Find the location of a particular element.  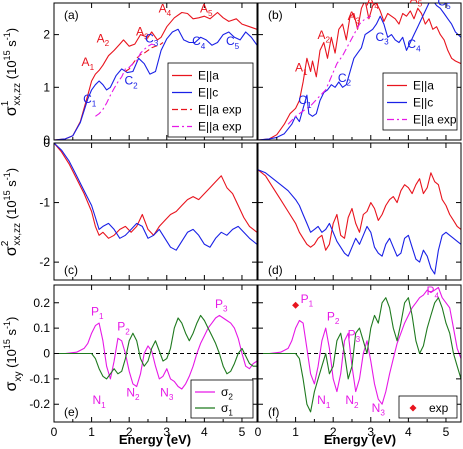

legend-label: σ2 is located at coordinates (227, 393).